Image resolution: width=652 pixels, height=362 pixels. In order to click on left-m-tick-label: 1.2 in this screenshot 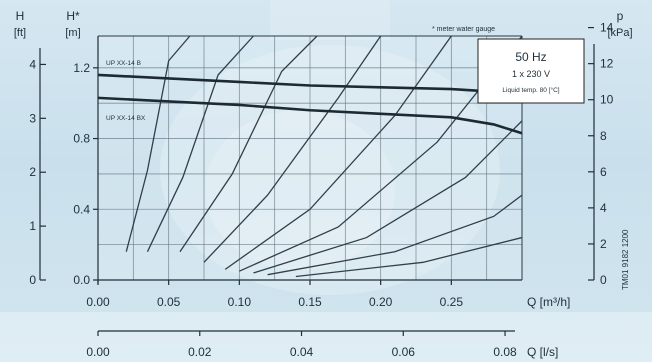, I will do `click(81, 68)`.